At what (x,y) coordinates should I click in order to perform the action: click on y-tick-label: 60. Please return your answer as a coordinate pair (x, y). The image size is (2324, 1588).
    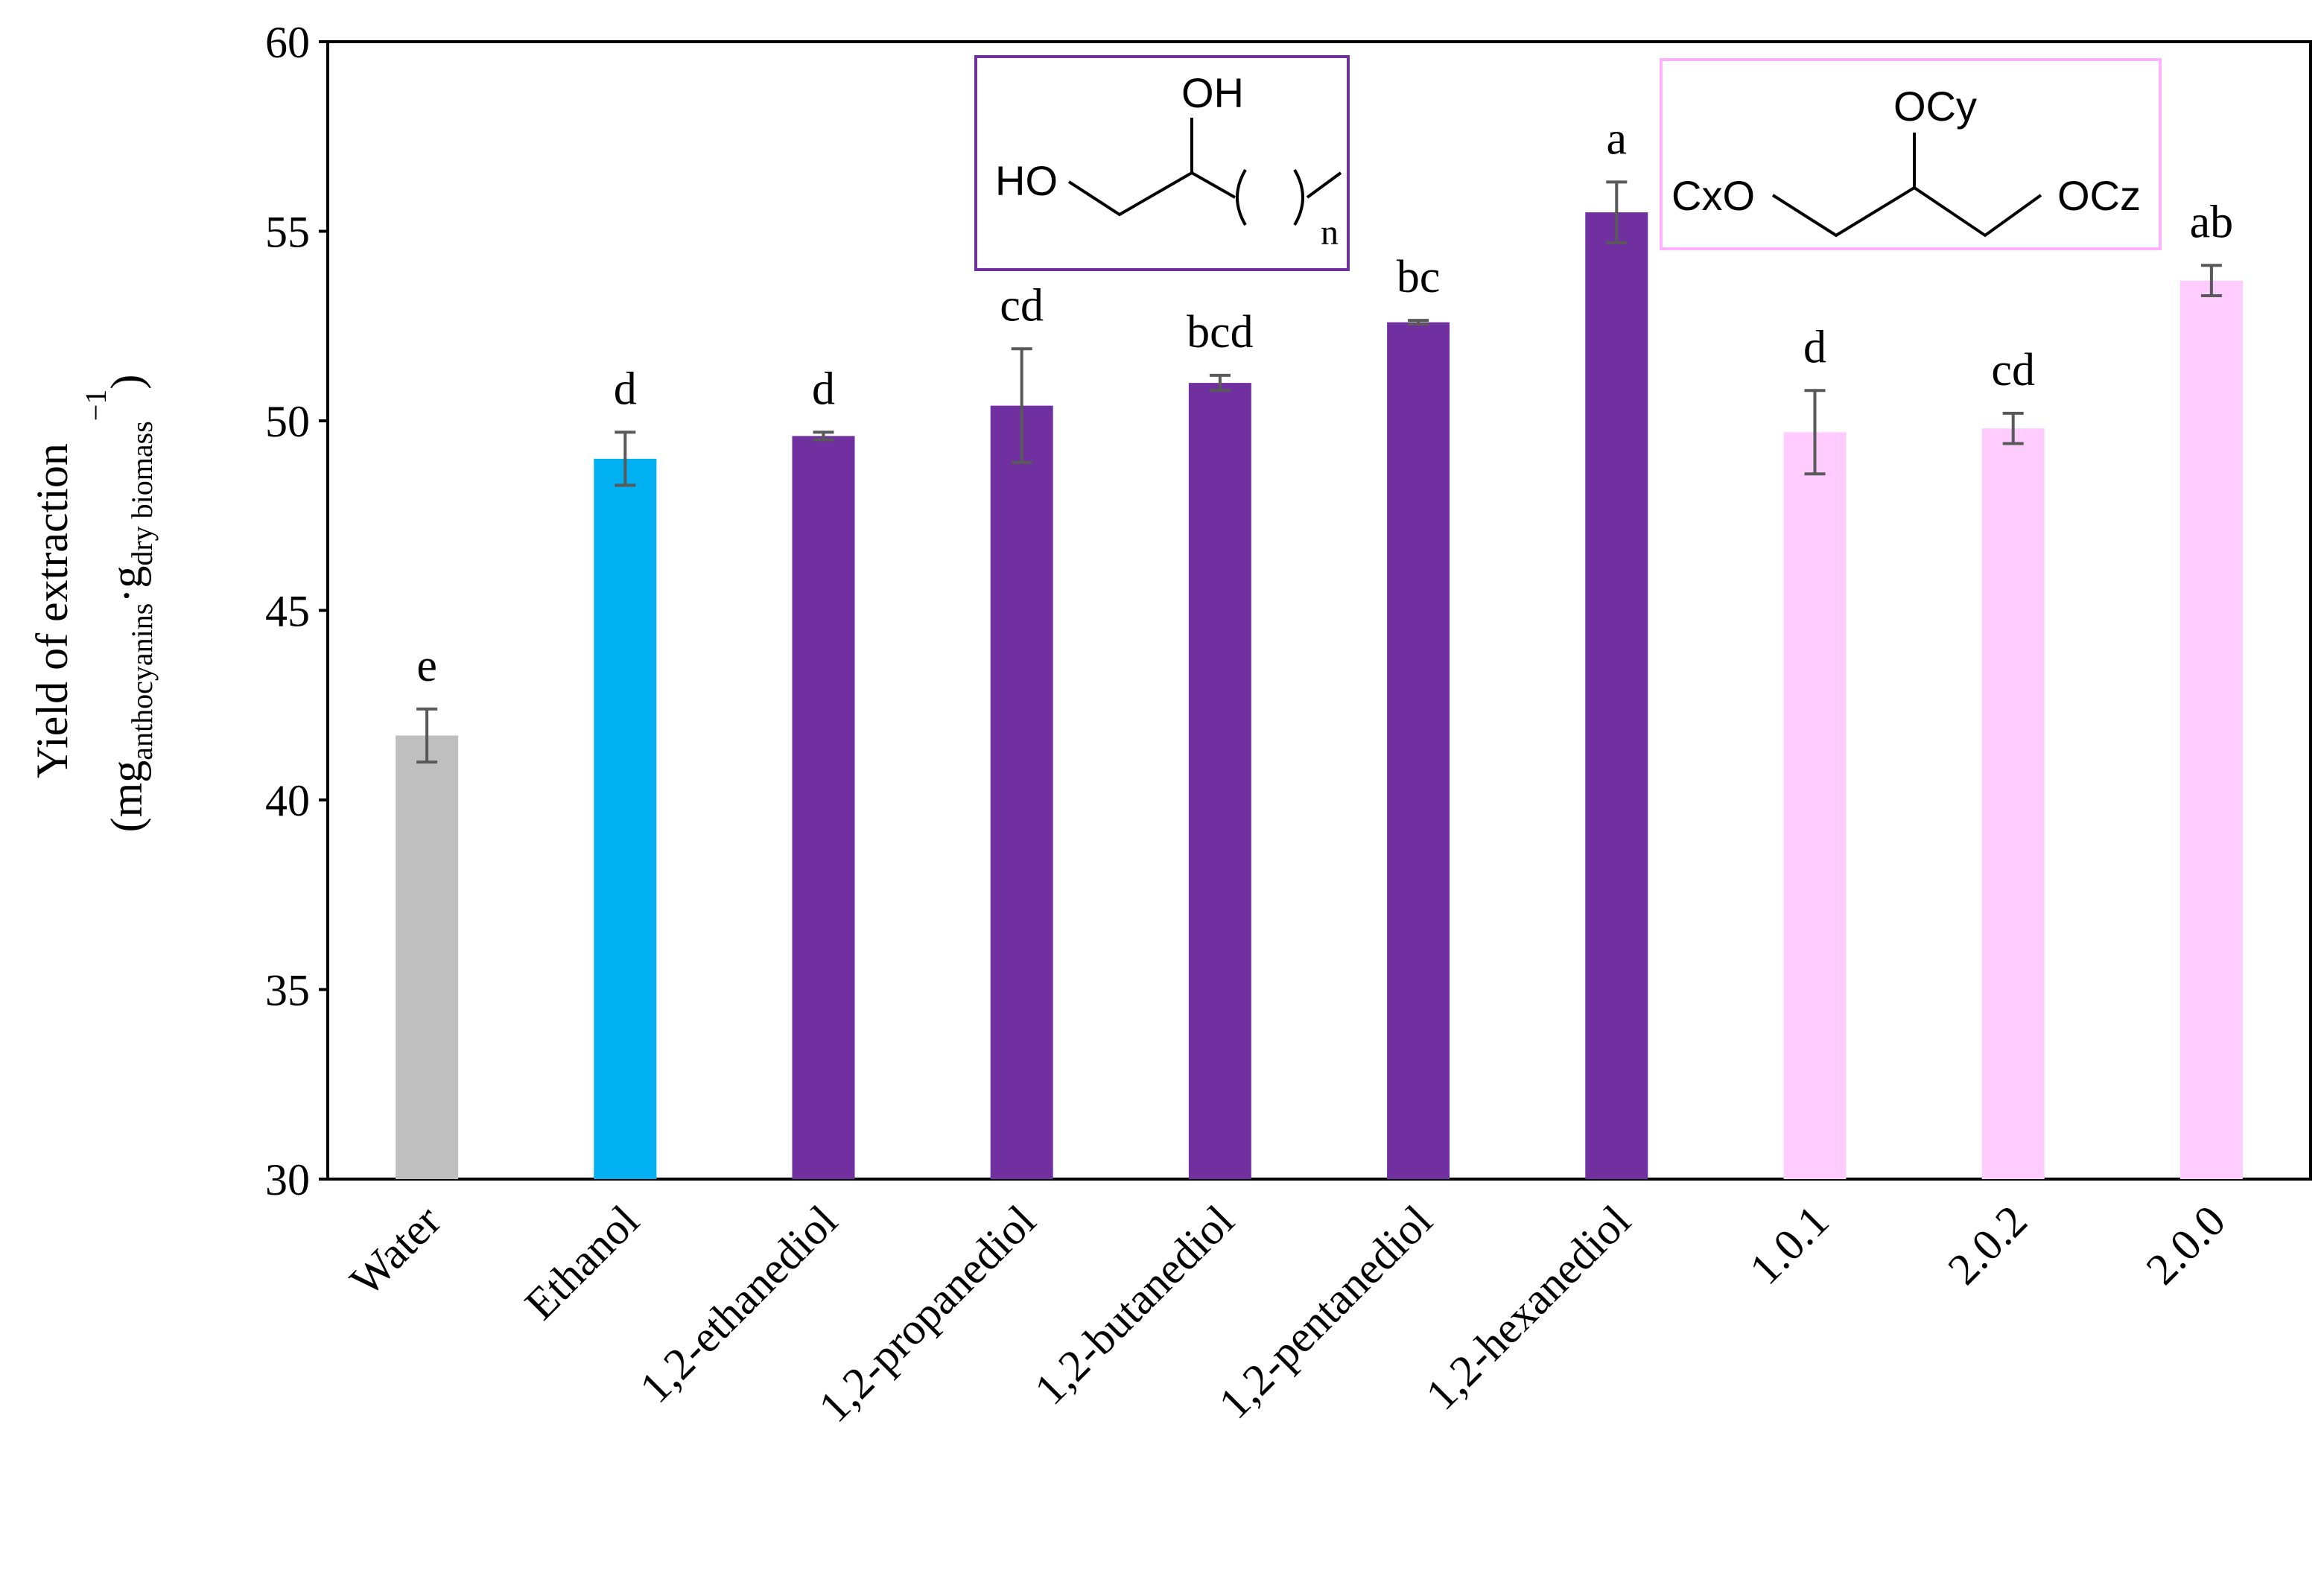
    Looking at the image, I should click on (287, 43).